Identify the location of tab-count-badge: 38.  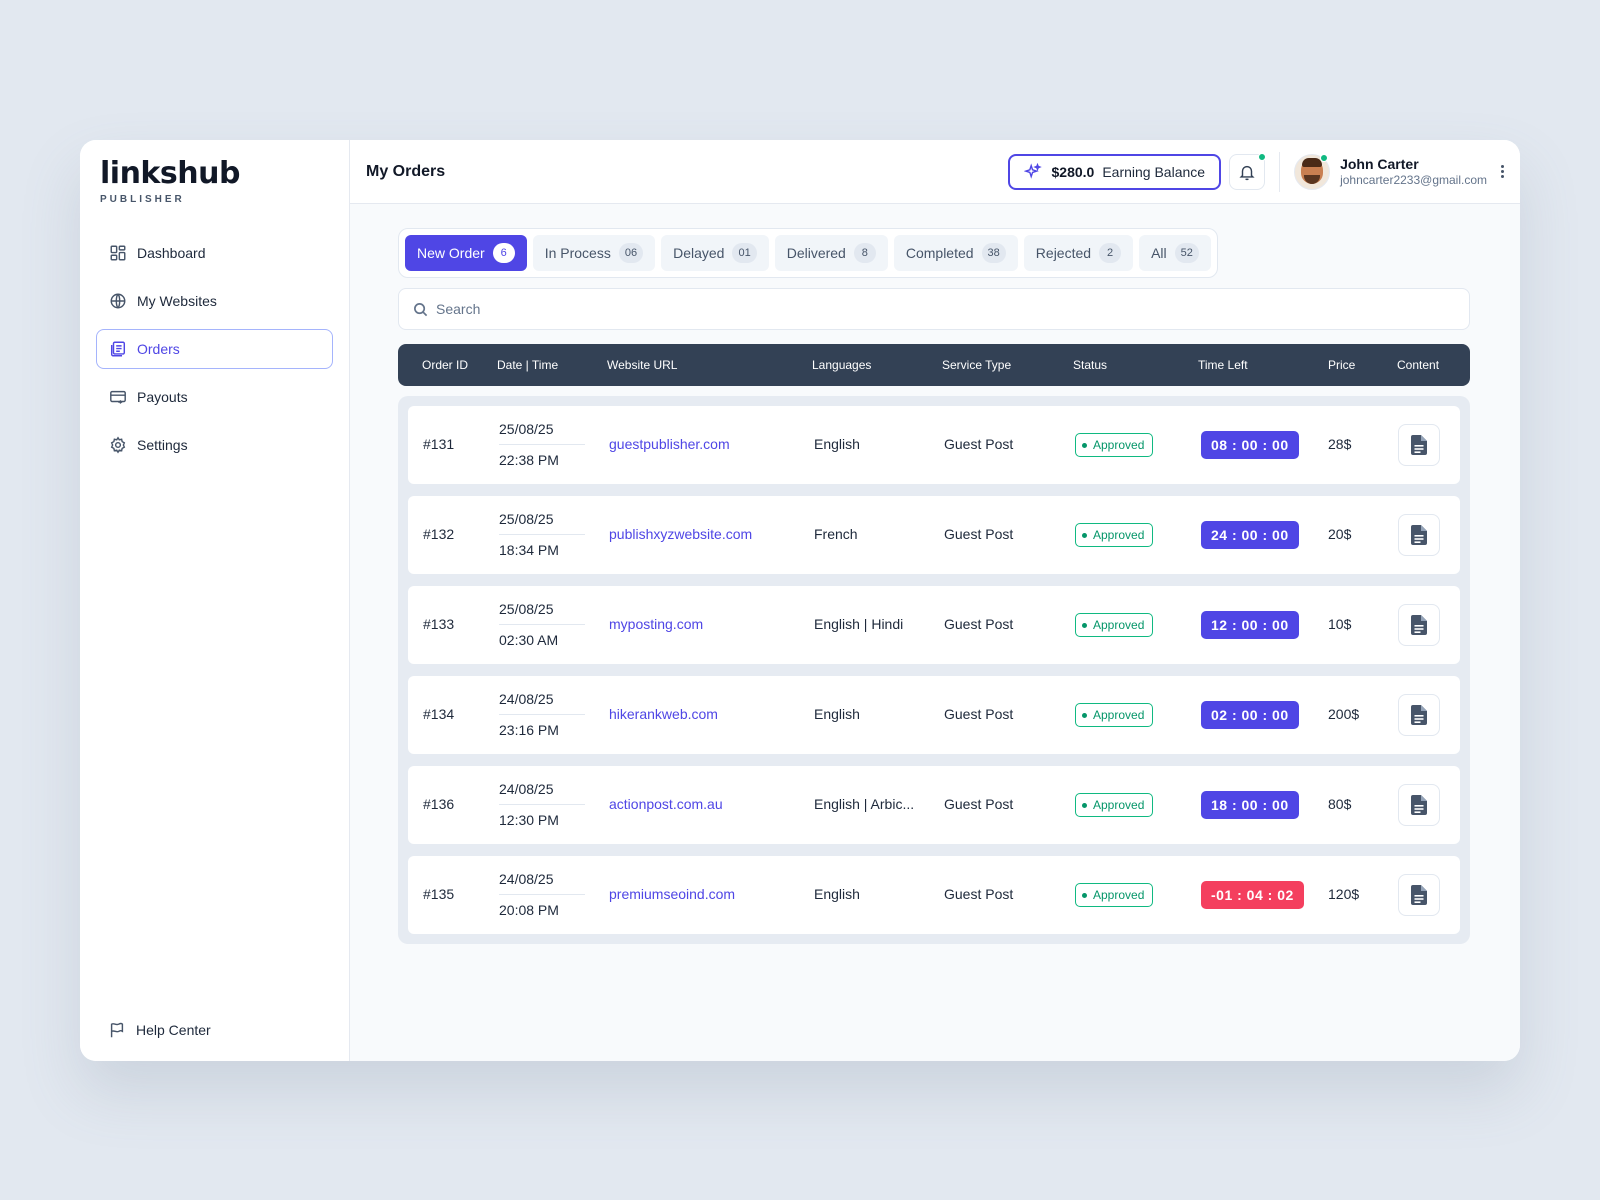
(993, 253).